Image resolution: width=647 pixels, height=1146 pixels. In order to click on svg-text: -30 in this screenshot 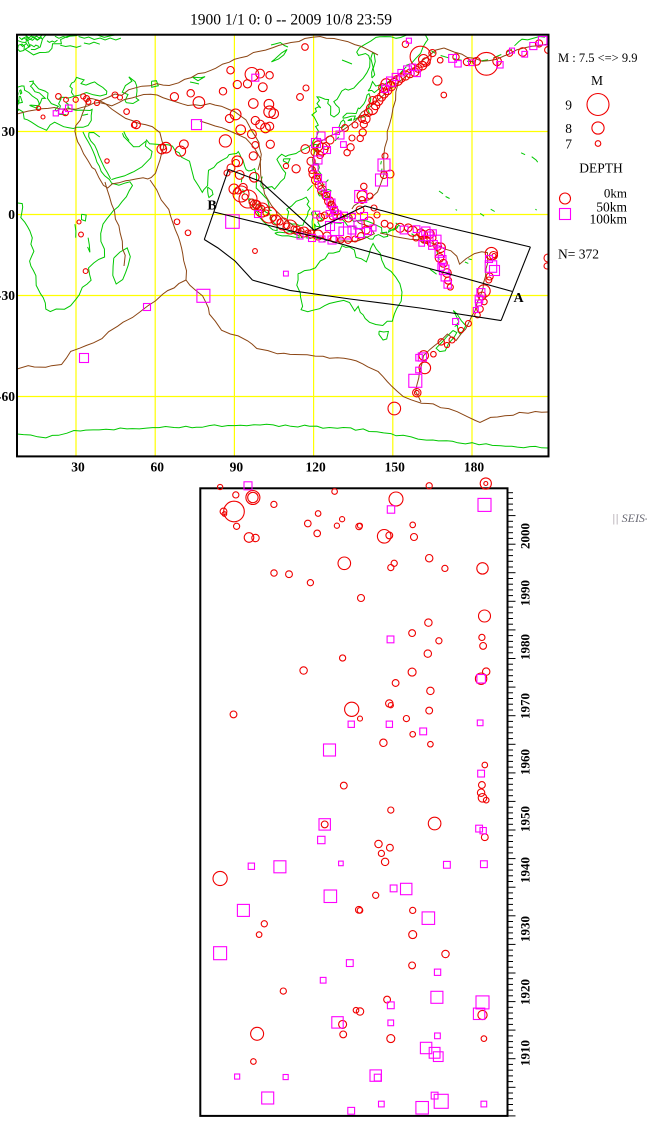, I will do `click(7, 295)`.